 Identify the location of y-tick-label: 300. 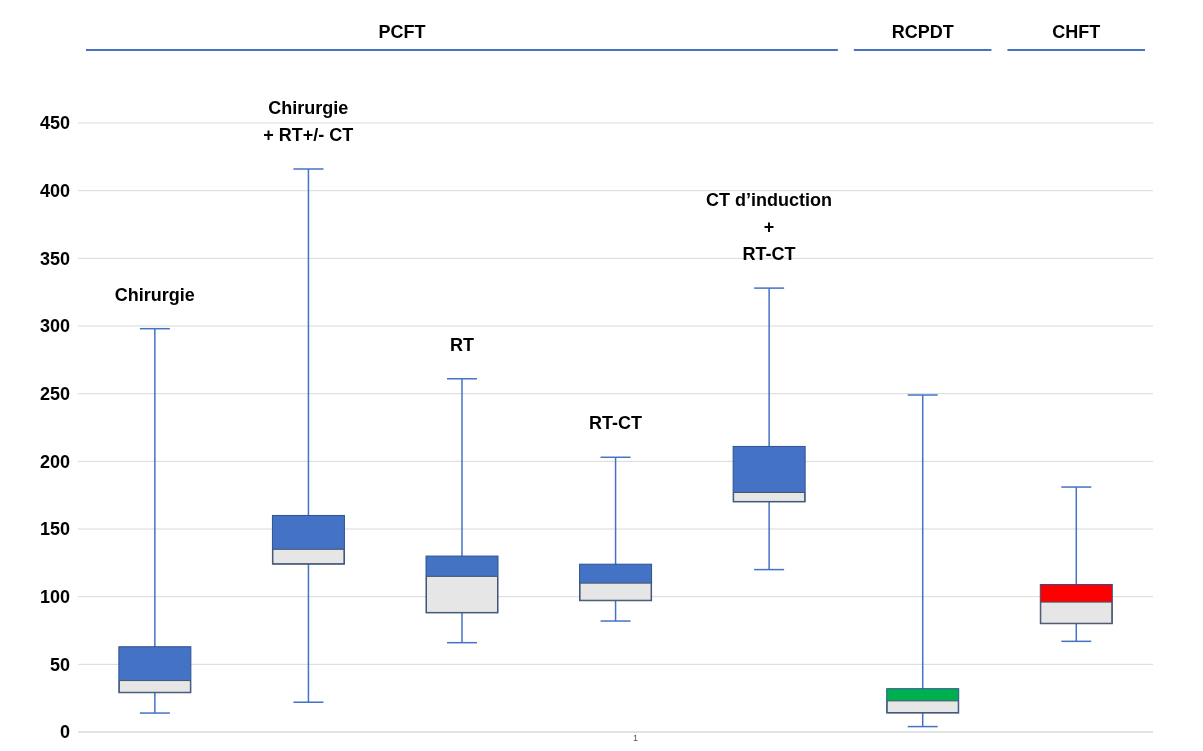
(54, 326).